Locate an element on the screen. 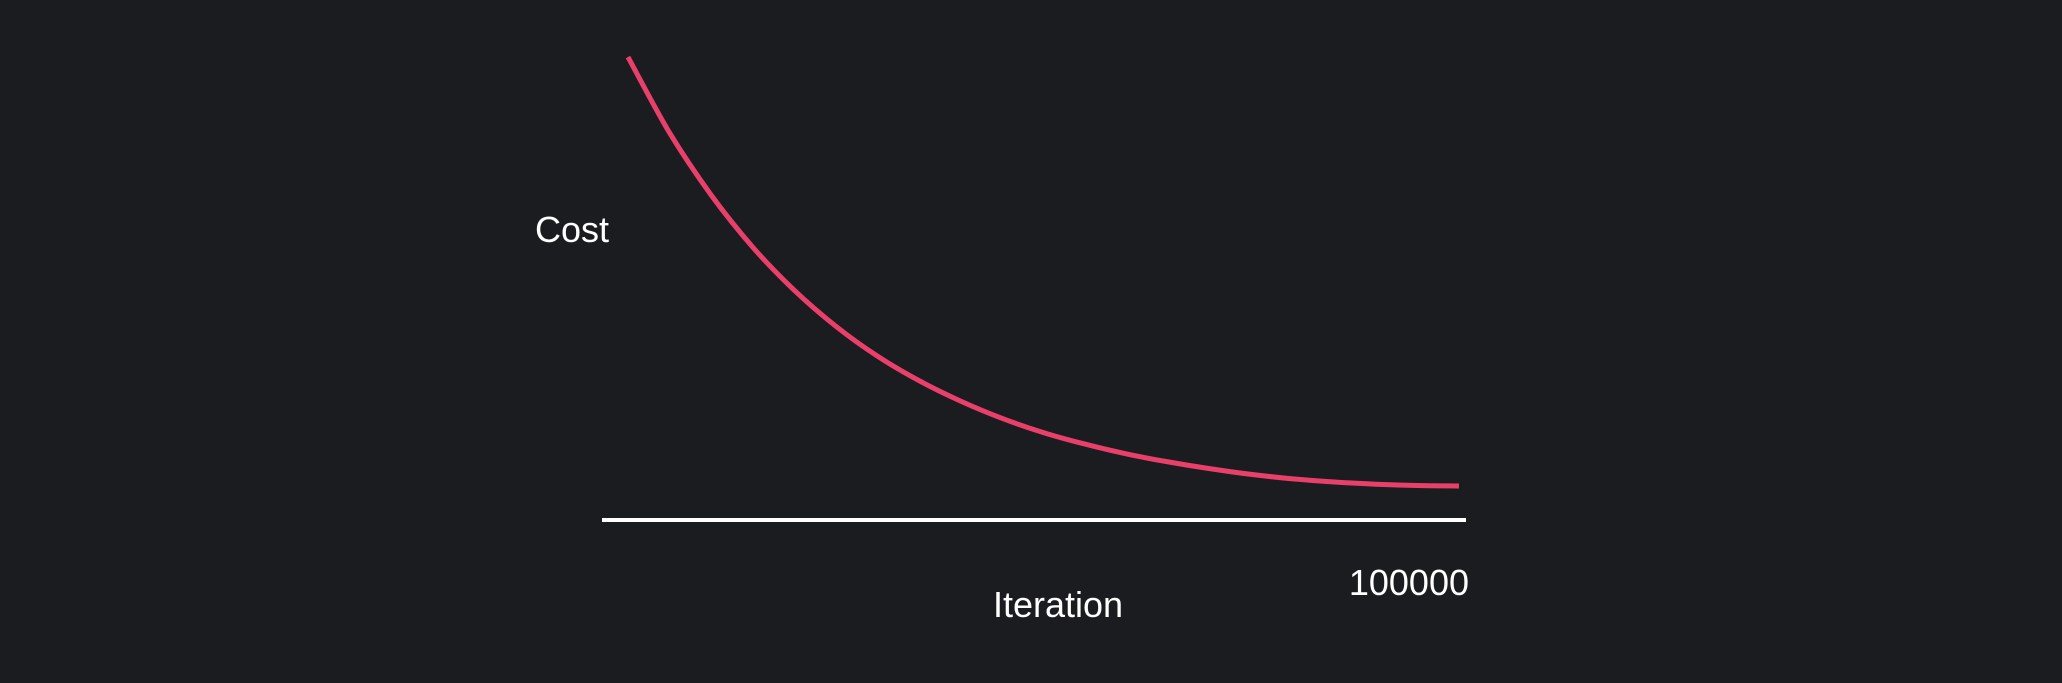 Image resolution: width=2062 pixels, height=683 pixels. y-axis-label: Cost is located at coordinates (572, 229).